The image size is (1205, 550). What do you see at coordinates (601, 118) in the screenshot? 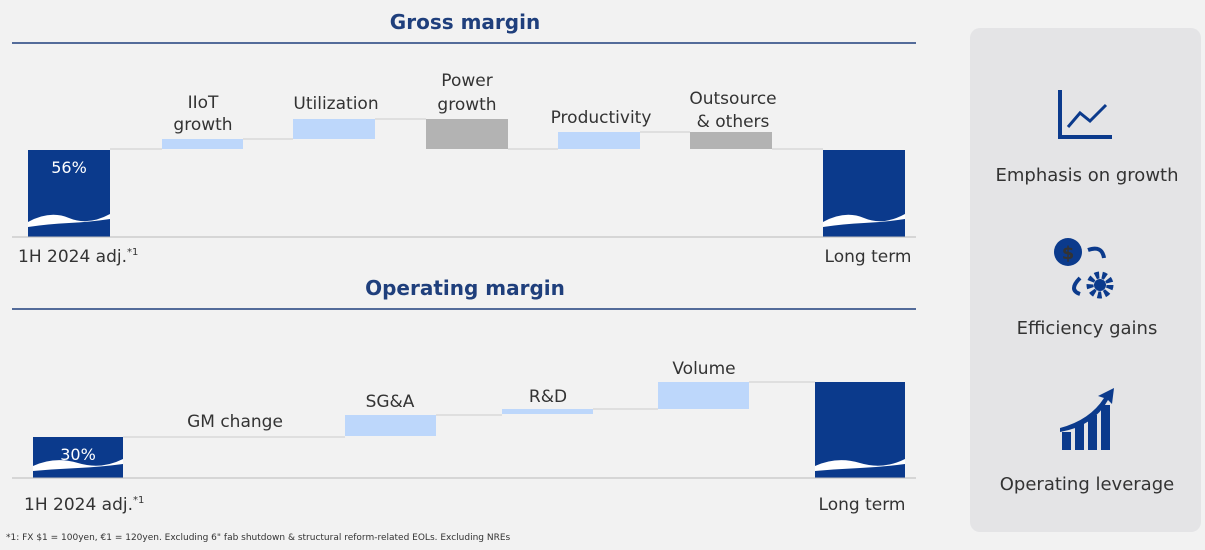
I see `step-label: Productivity` at bounding box center [601, 118].